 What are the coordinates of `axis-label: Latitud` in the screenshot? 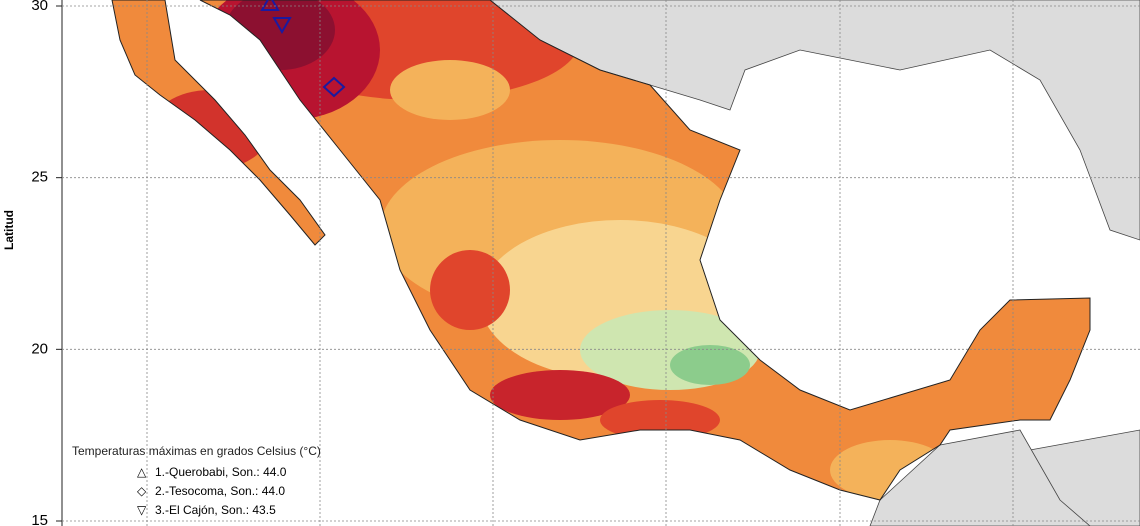 It's located at (9, 230).